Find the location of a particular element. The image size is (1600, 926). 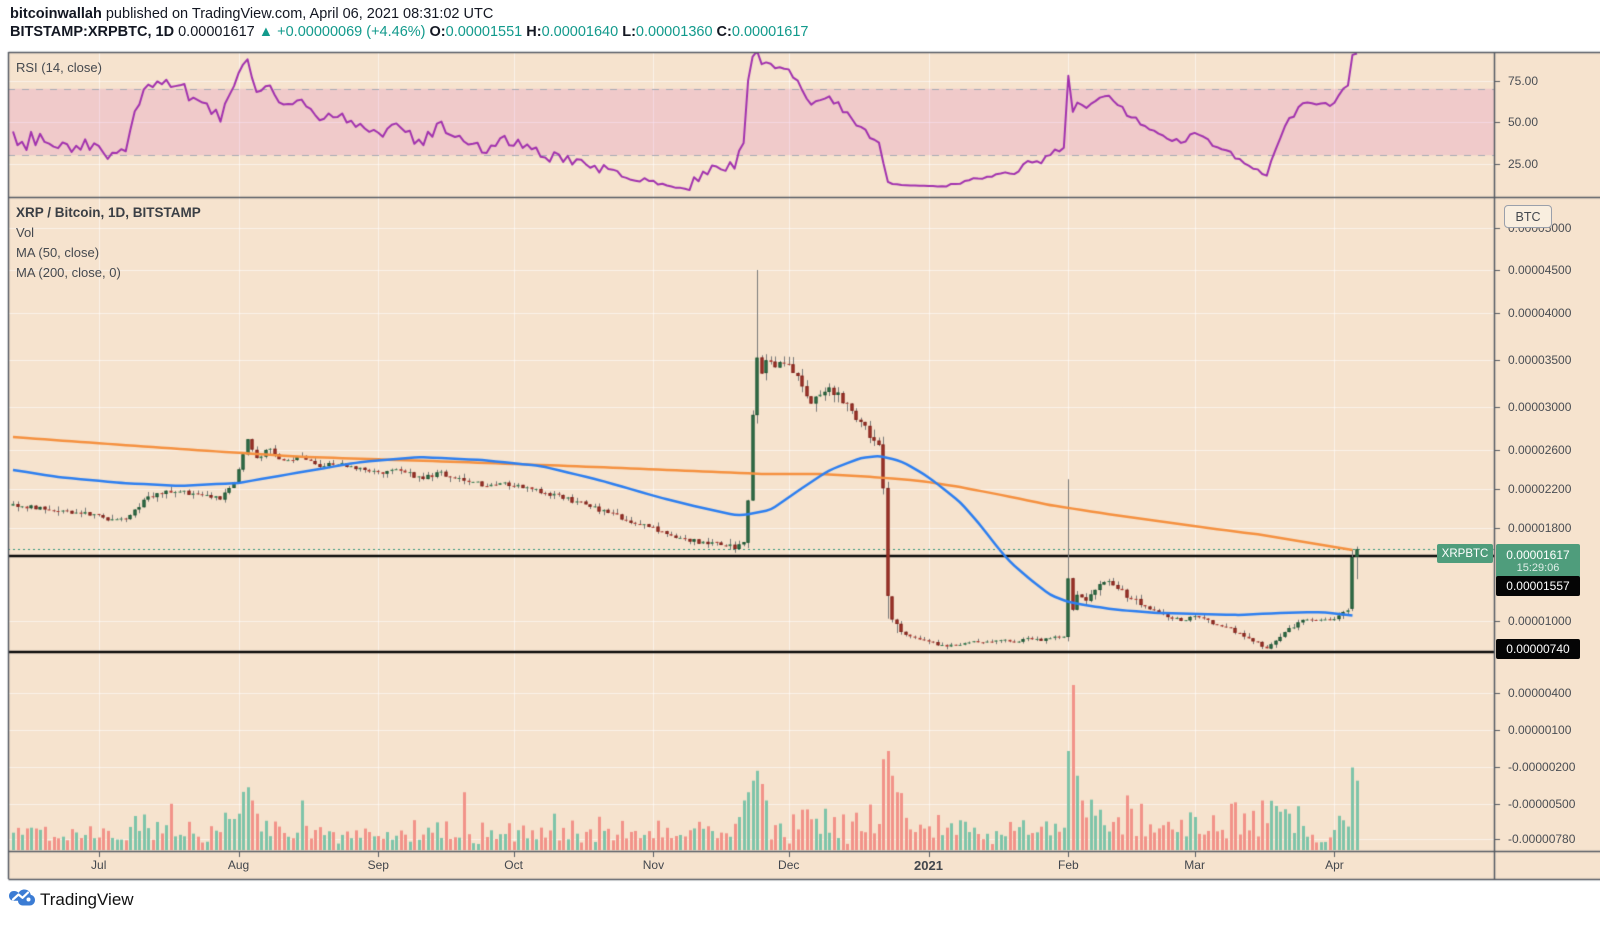

legend-ma50: MA (50, close) is located at coordinates (58, 252).